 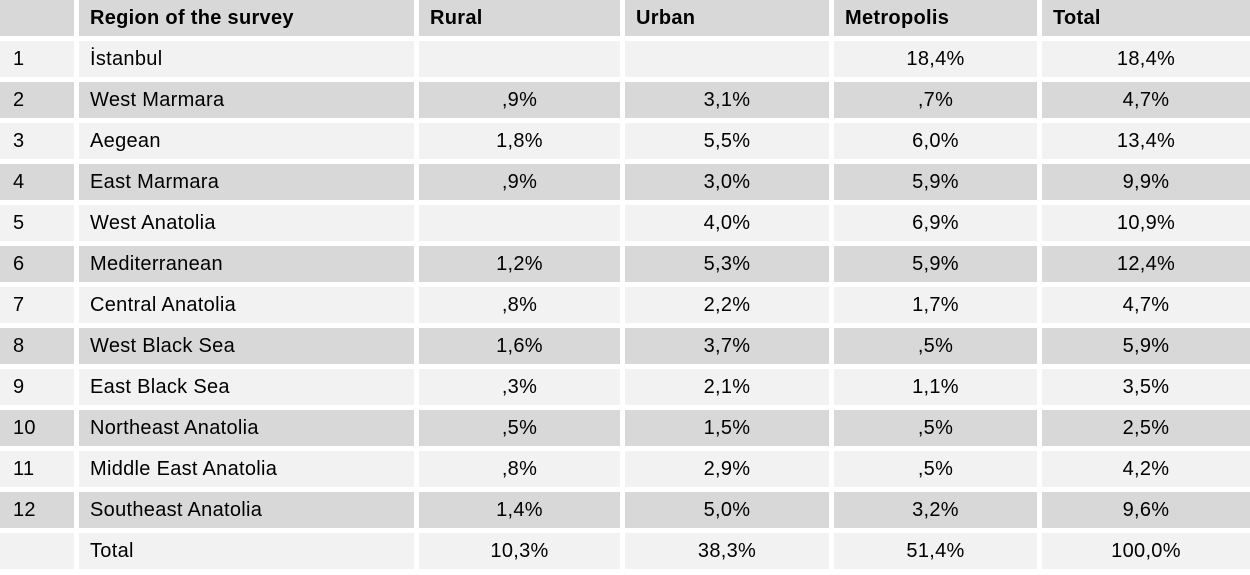 I want to click on header-cell-row-number, so click(x=39, y=20).